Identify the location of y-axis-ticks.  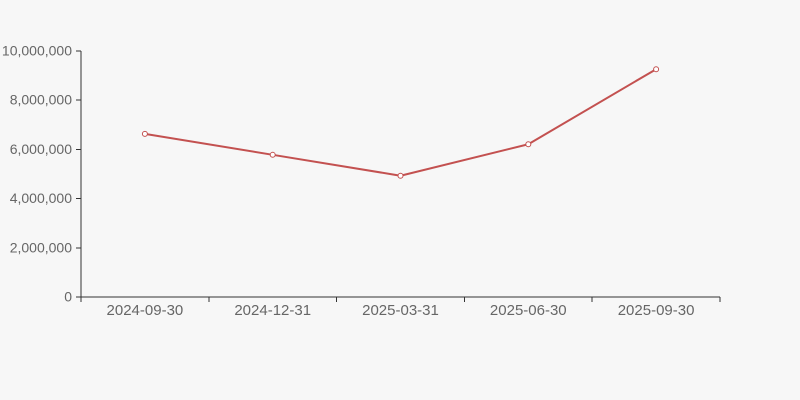
(78, 174).